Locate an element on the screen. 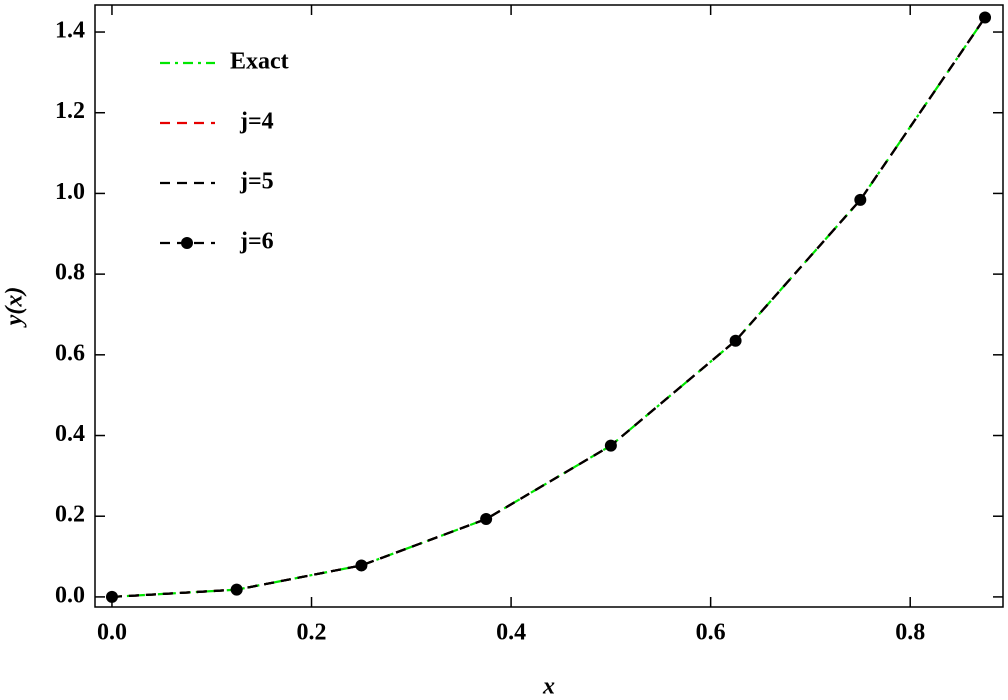 This screenshot has width=1008, height=700. x-tick-label: 0.2 is located at coordinates (312, 633).